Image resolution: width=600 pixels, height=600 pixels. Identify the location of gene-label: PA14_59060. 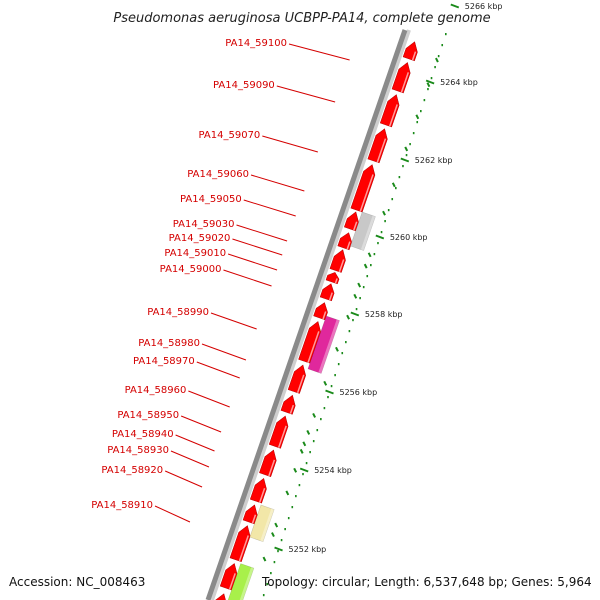
(218, 174).